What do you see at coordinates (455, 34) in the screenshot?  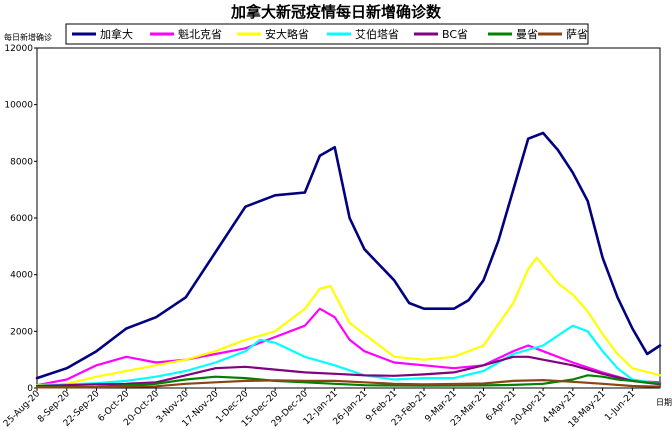 I see `legend-entry: BC省` at bounding box center [455, 34].